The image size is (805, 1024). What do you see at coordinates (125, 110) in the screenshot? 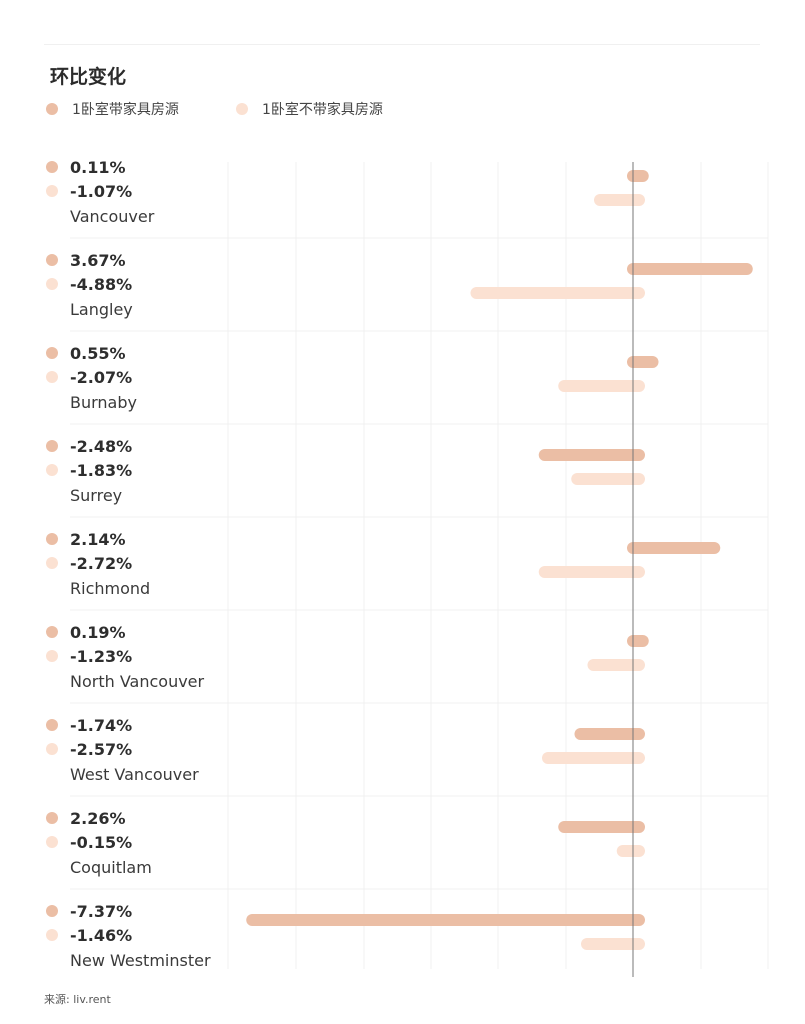
I see `legend-label-furnished: 1卧室带家具房源` at bounding box center [125, 110].